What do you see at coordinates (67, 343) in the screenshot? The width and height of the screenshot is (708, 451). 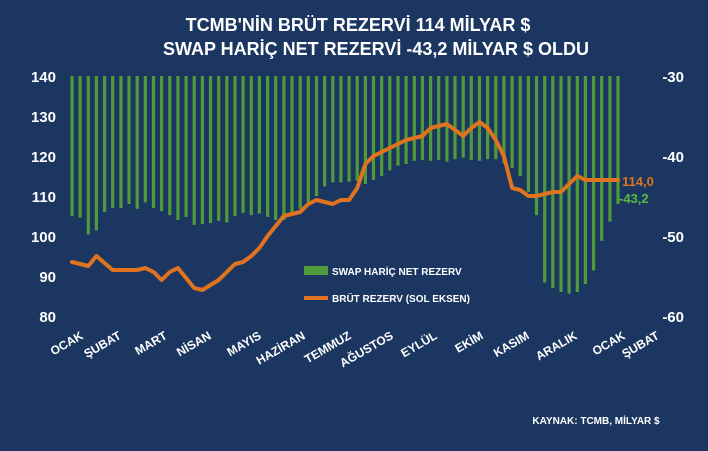 I see `x-tick-label: OCAK` at bounding box center [67, 343].